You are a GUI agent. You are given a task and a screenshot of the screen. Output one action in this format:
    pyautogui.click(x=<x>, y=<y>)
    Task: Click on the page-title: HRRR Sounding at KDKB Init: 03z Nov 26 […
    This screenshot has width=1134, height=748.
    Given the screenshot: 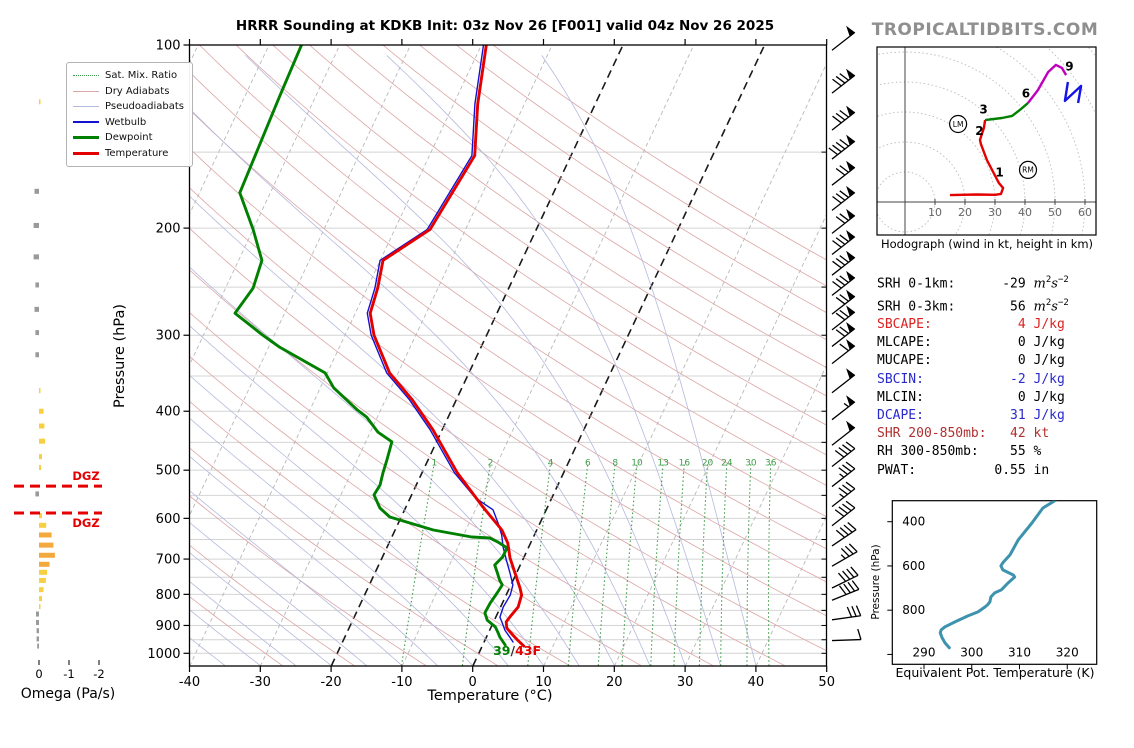 What is the action you would take?
    pyautogui.click(x=505, y=26)
    